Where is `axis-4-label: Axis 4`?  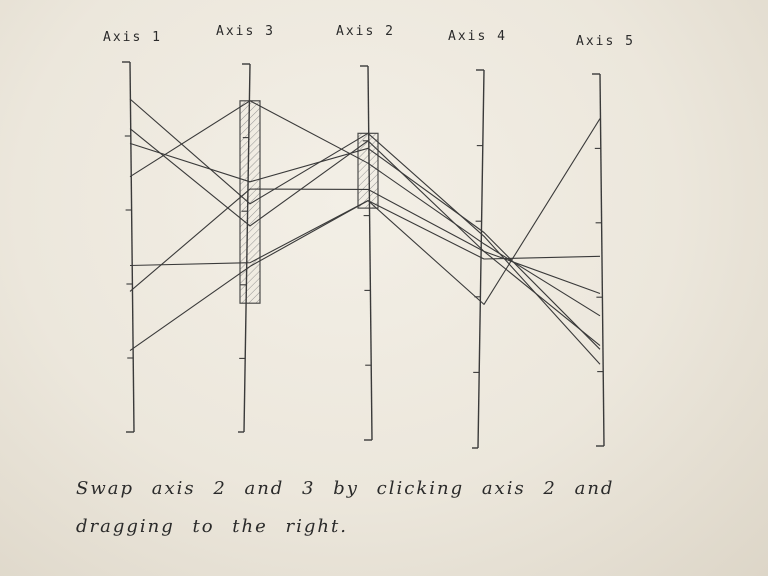
axis-4-label: Axis 4 is located at coordinates (477, 36).